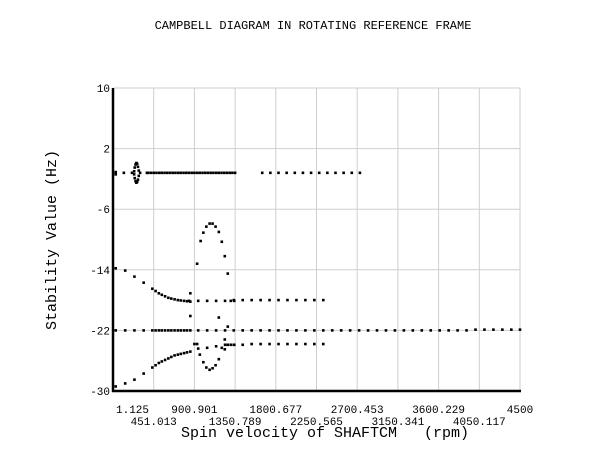 This screenshot has height=458, width=600. Describe the element at coordinates (132, 411) in the screenshot. I see `x-tick-label: 1.125` at that location.